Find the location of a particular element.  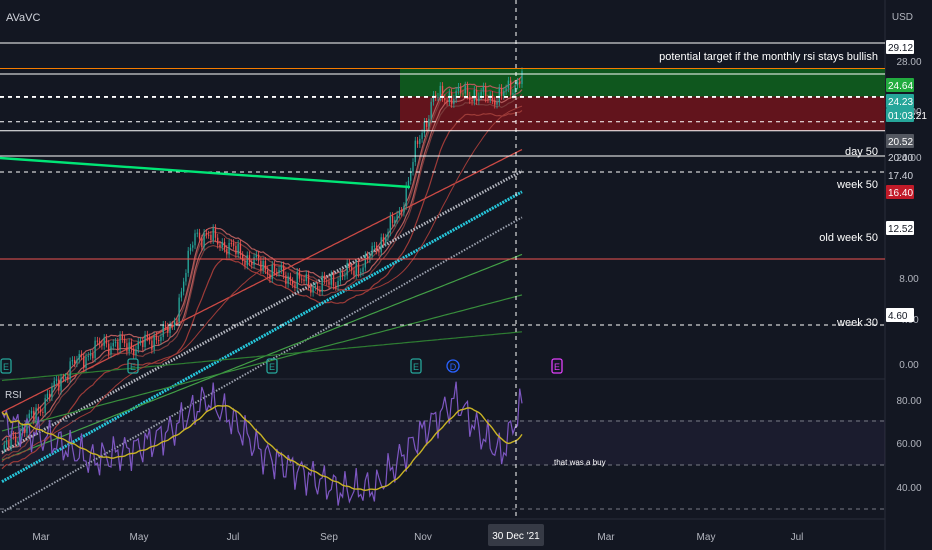

annotation-text: week 50 is located at coordinates (857, 185).